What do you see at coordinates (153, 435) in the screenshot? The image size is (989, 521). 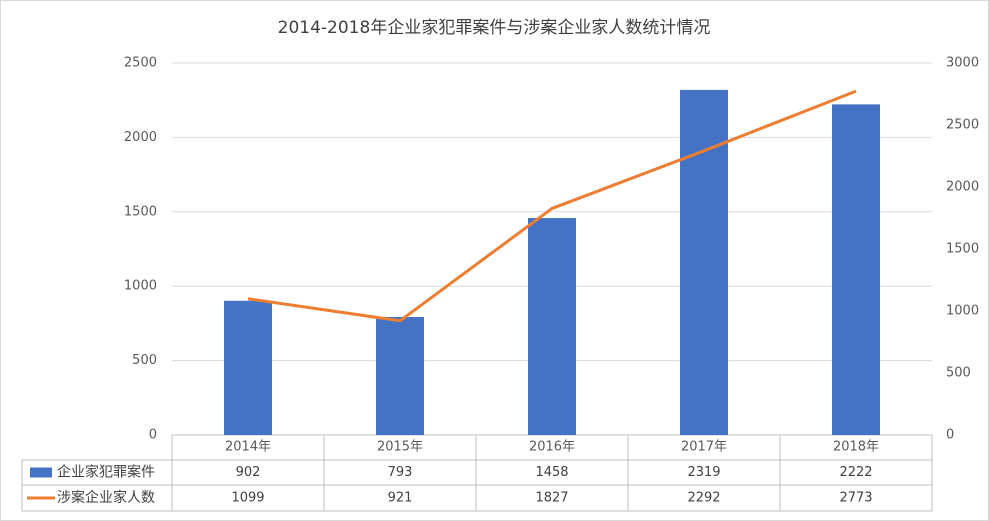 I see `y-tick-label: 0` at bounding box center [153, 435].